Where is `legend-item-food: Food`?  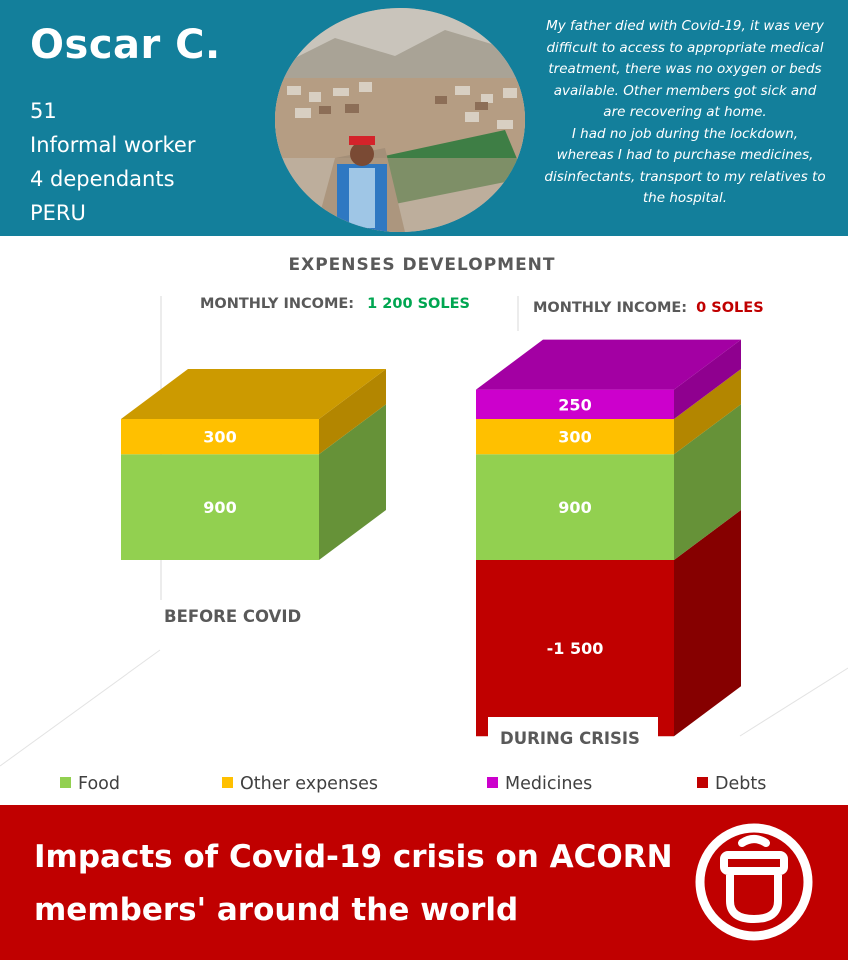
legend-item-food: Food is located at coordinates (90, 784).